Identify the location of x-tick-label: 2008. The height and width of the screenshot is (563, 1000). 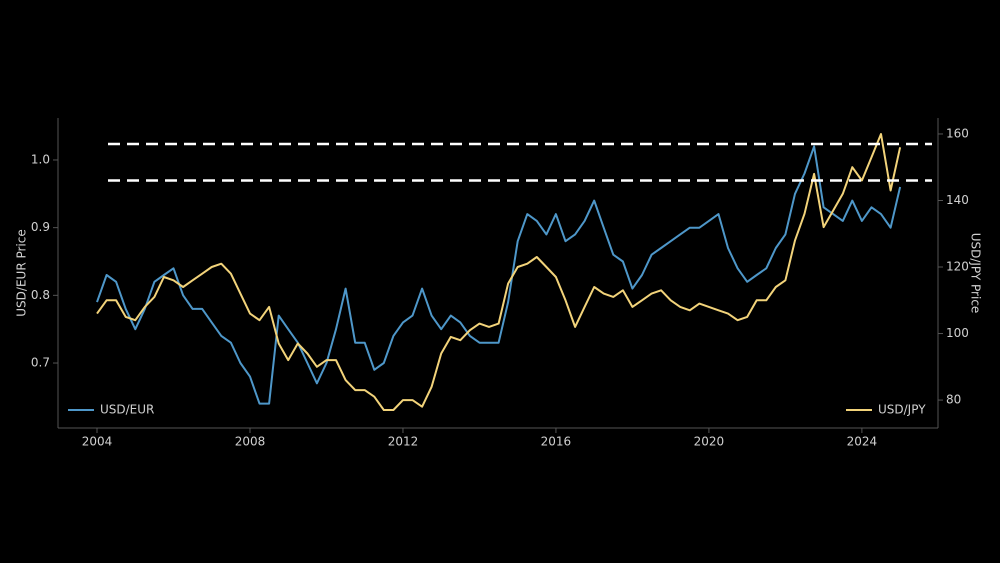
(250, 442).